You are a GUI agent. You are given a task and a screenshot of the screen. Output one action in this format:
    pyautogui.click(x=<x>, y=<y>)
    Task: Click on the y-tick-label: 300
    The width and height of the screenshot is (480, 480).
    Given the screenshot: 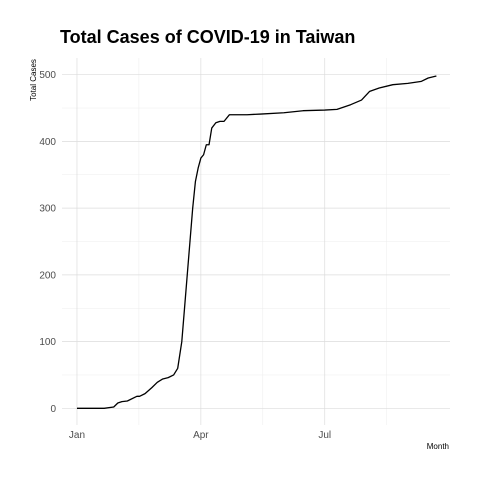 What is the action you would take?
    pyautogui.click(x=47, y=209)
    